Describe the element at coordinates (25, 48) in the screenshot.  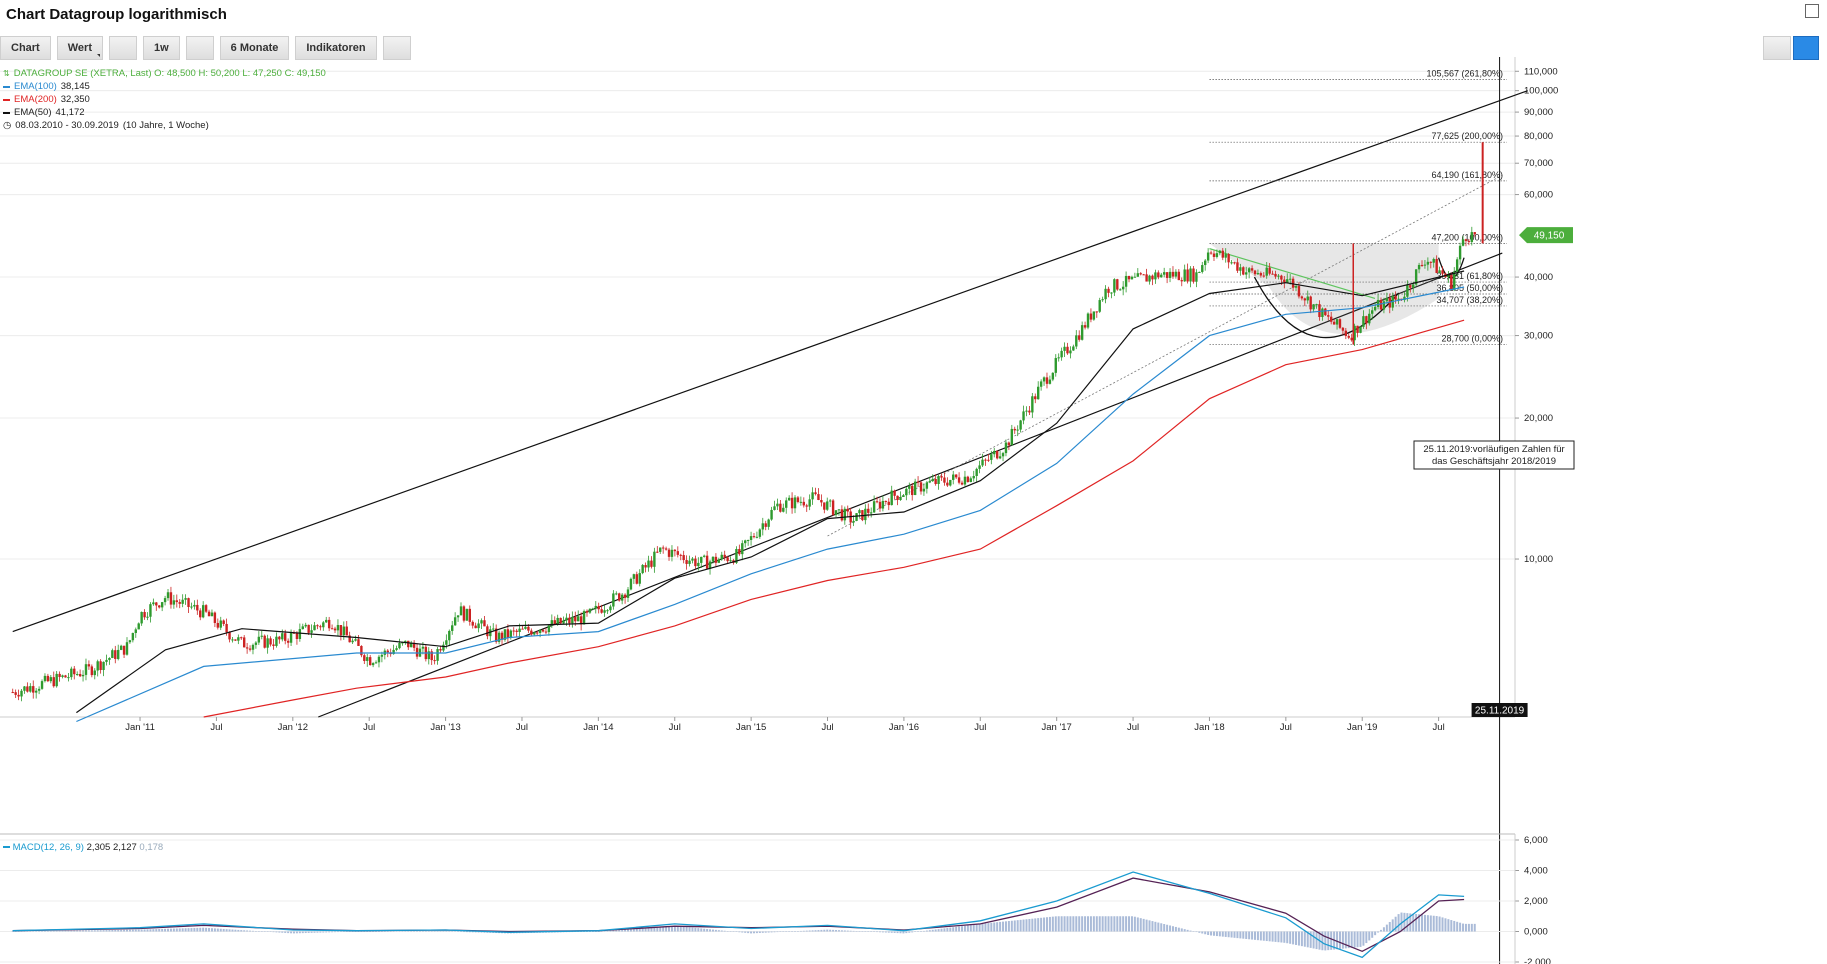
I see `chart-menu-button: Chart` at that location.